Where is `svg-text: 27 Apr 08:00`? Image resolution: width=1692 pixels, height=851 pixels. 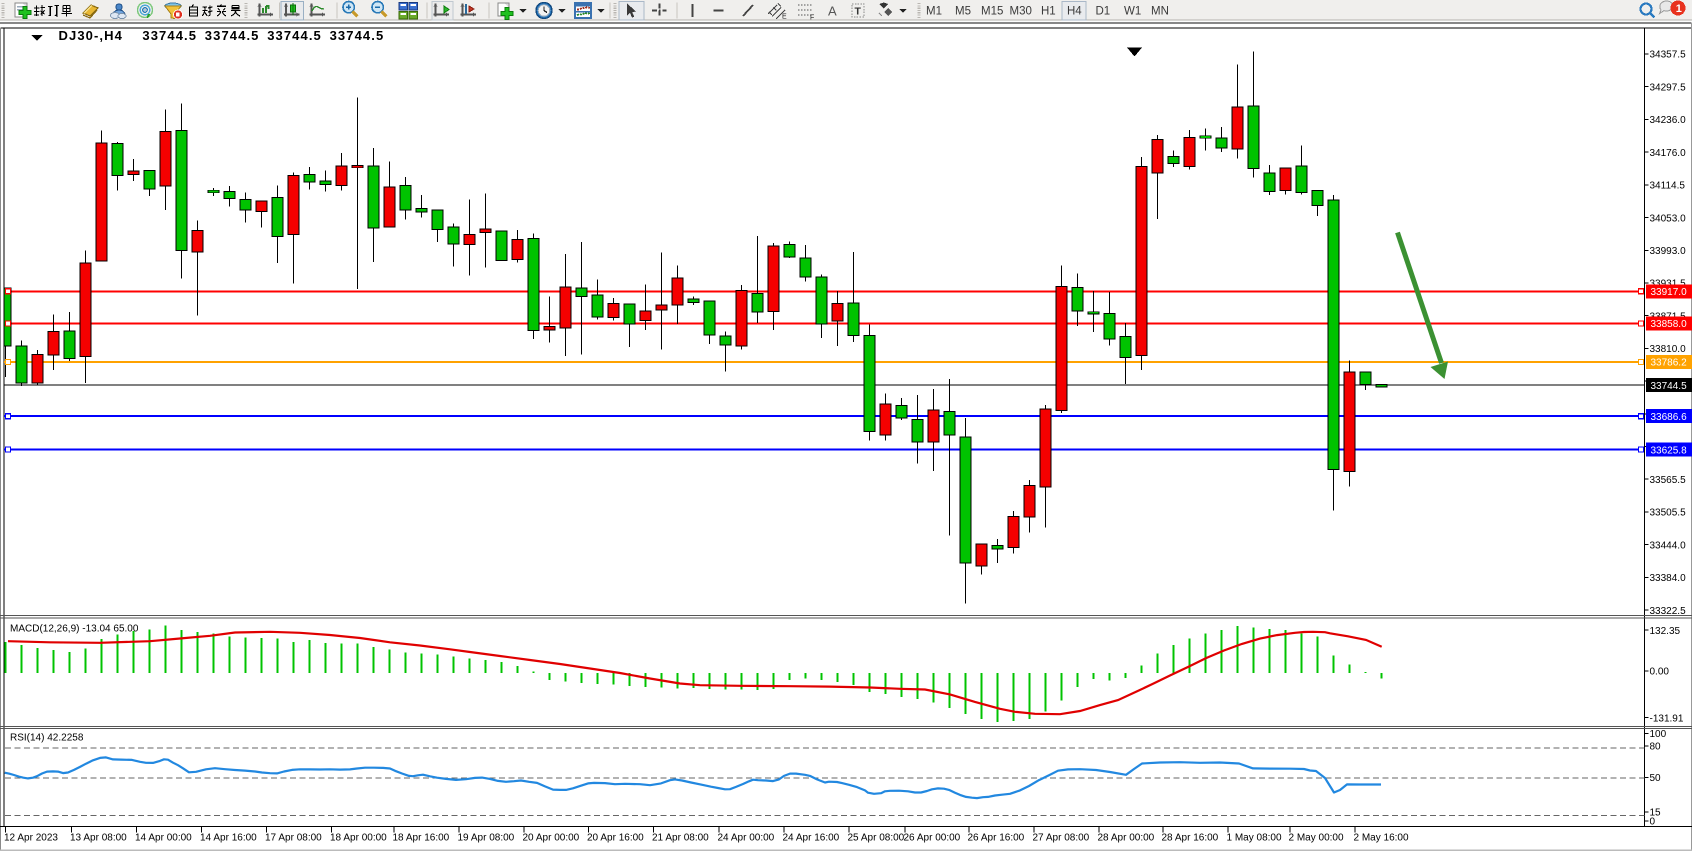
svg-text: 27 Apr 08:00 is located at coordinates (1061, 838).